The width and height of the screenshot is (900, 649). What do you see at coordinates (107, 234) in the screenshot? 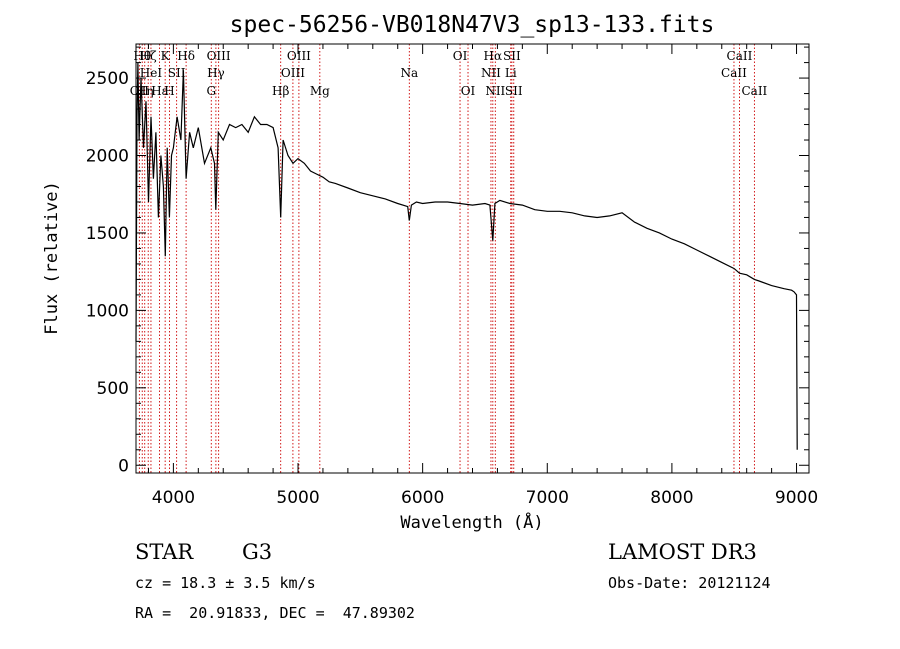
I see `y-tick-label-1500: 1500` at bounding box center [107, 234].